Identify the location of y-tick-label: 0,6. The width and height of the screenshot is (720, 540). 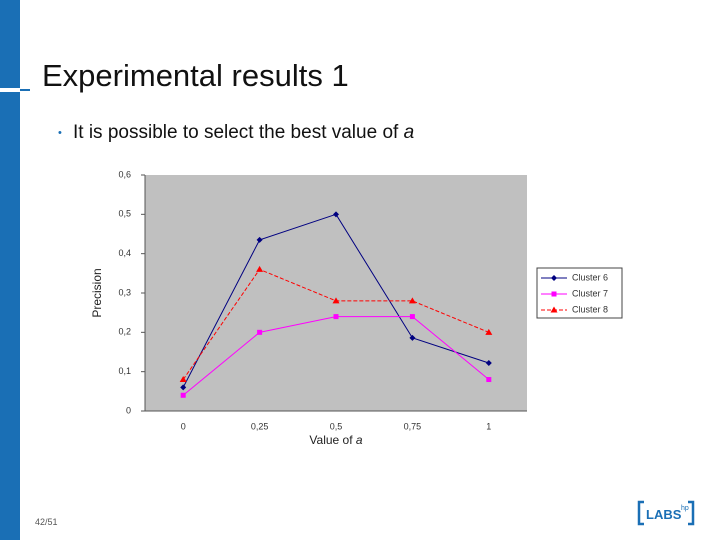
(124, 174).